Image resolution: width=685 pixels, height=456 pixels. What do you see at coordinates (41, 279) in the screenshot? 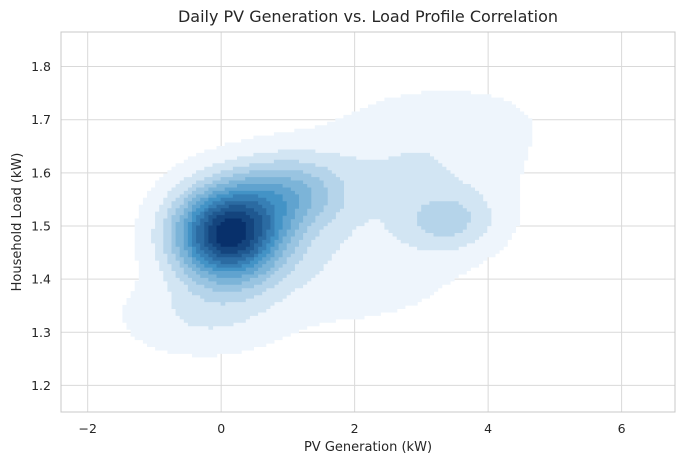
I see `y-tick-label: 1.4` at bounding box center [41, 279].